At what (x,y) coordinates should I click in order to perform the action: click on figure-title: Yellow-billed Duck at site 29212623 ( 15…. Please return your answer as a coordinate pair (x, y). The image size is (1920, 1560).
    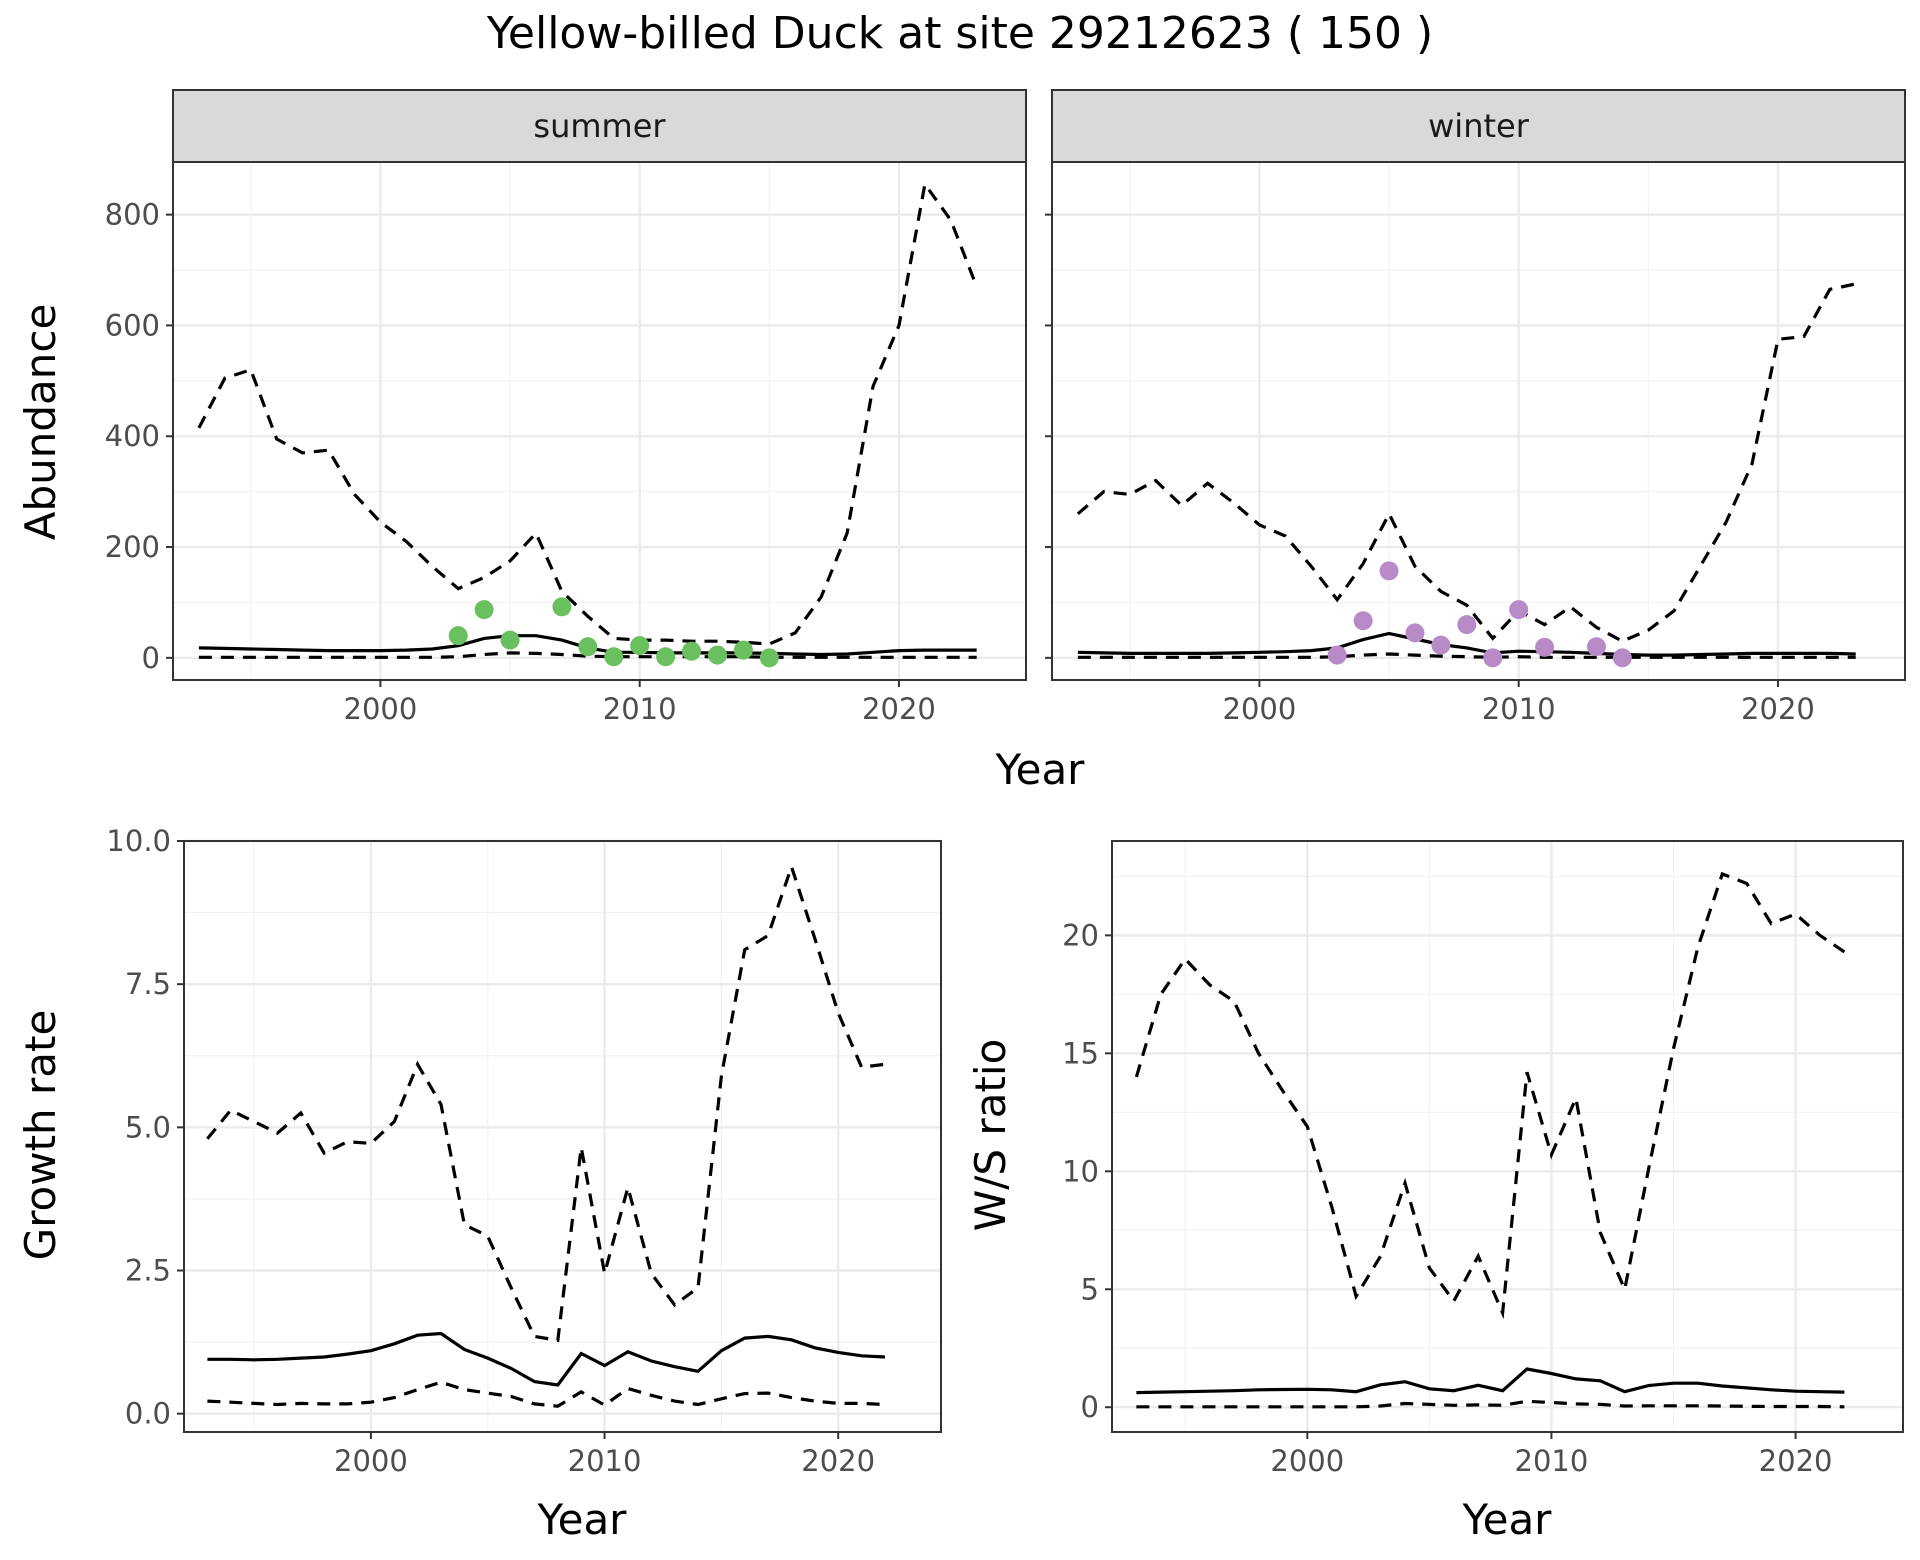
    Looking at the image, I should click on (959, 33).